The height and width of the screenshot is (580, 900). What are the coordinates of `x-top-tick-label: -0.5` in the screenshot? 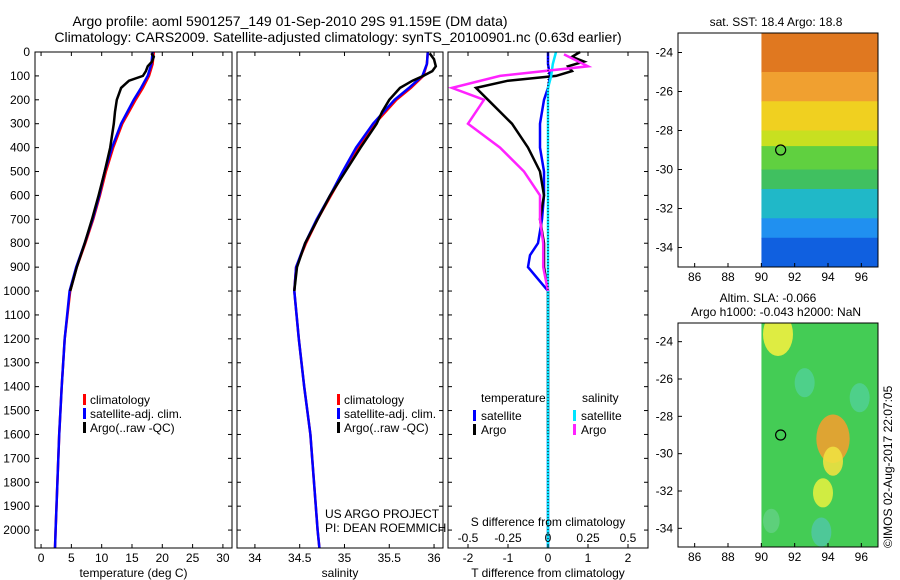 It's located at (468, 538).